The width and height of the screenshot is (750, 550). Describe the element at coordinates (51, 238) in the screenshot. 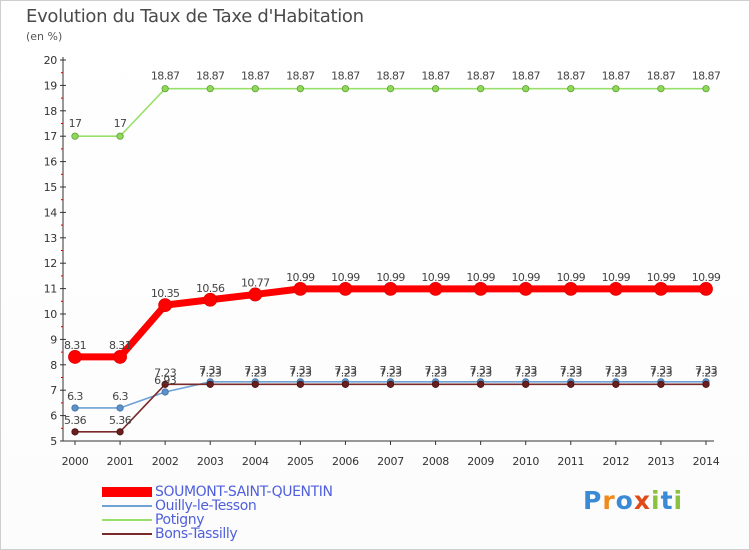

I see `y-tick-label: 13` at that location.